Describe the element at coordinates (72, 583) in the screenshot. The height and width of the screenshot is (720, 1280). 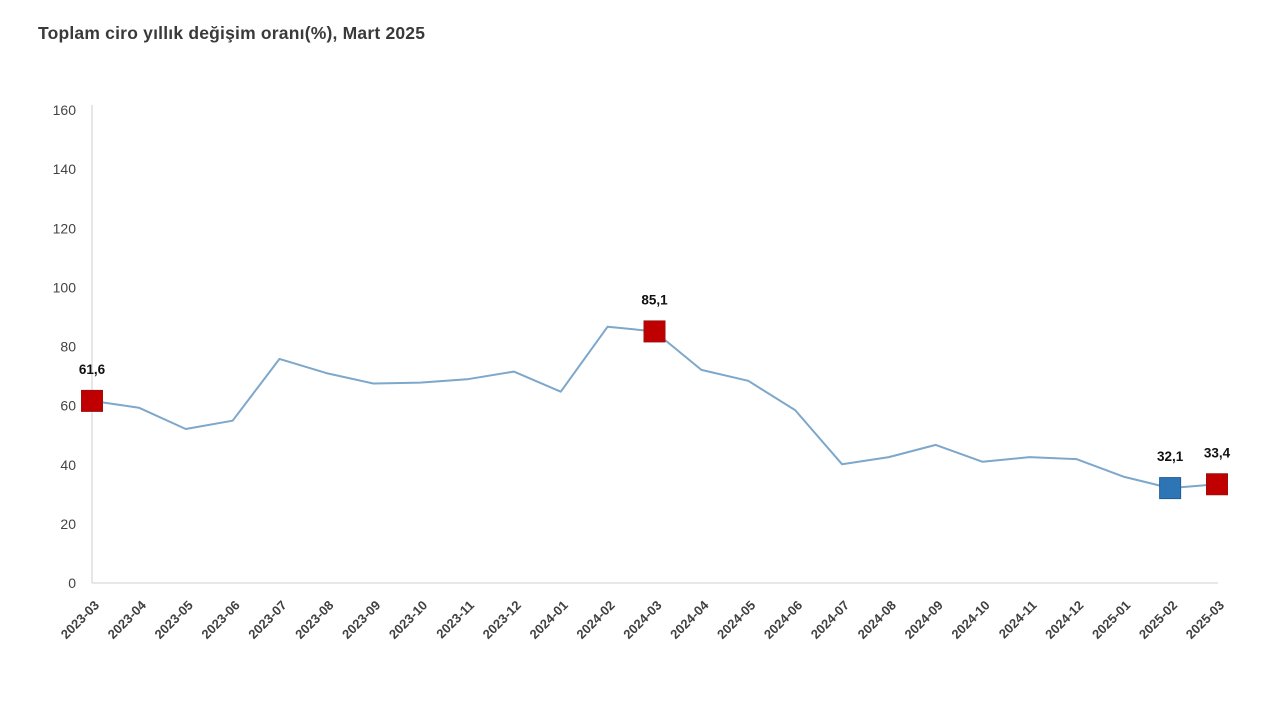
I see `y-tick-label: 0` at that location.